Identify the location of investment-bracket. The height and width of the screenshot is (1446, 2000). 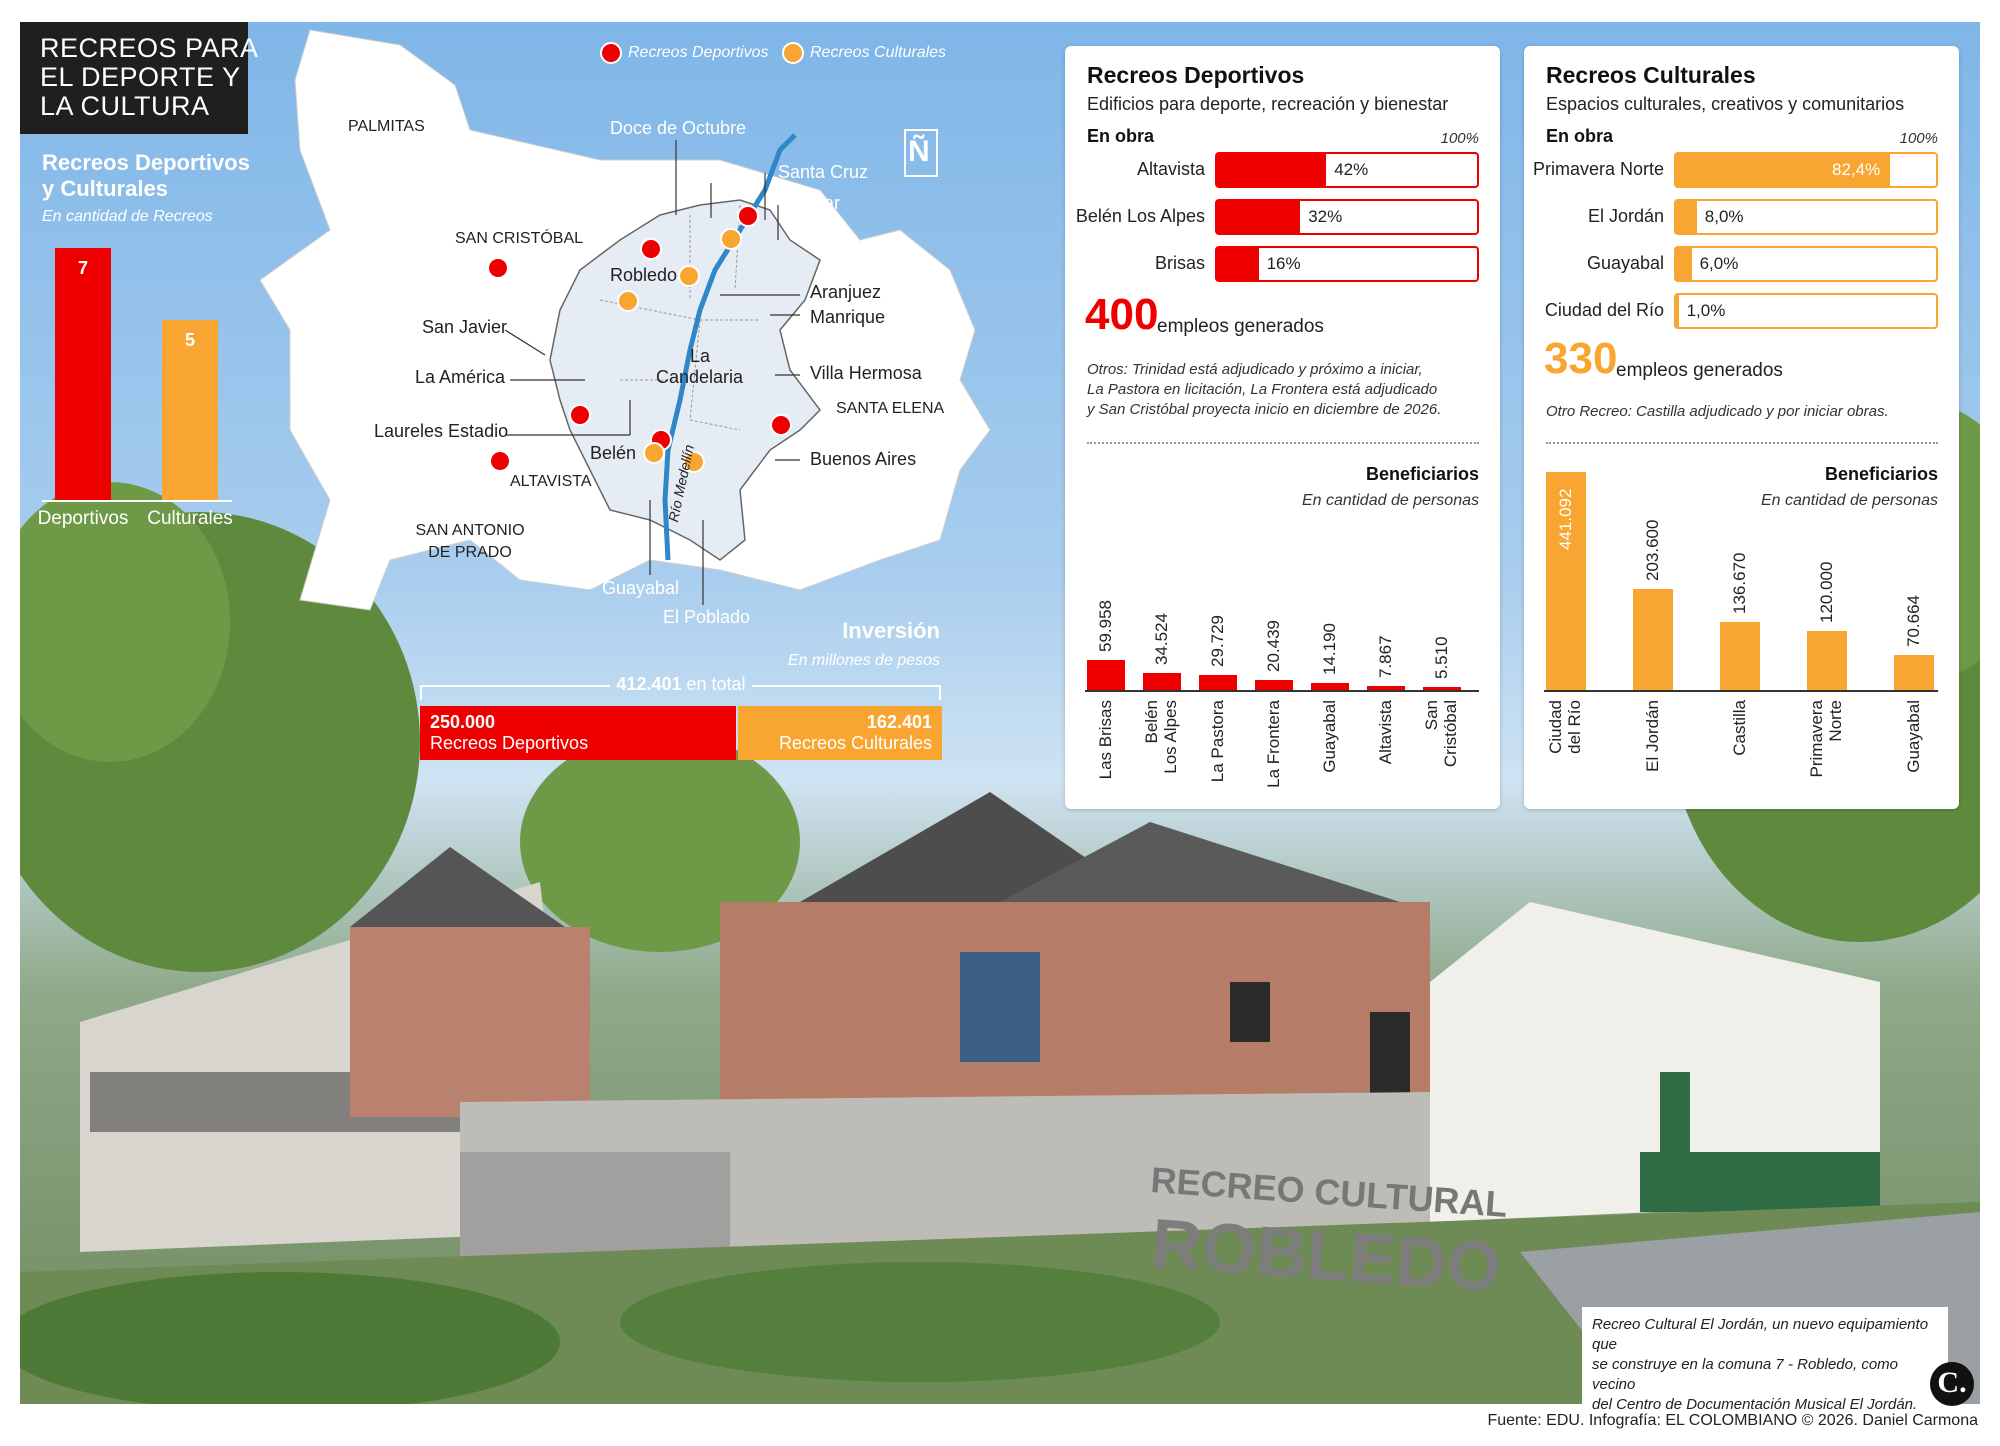
(680, 692).